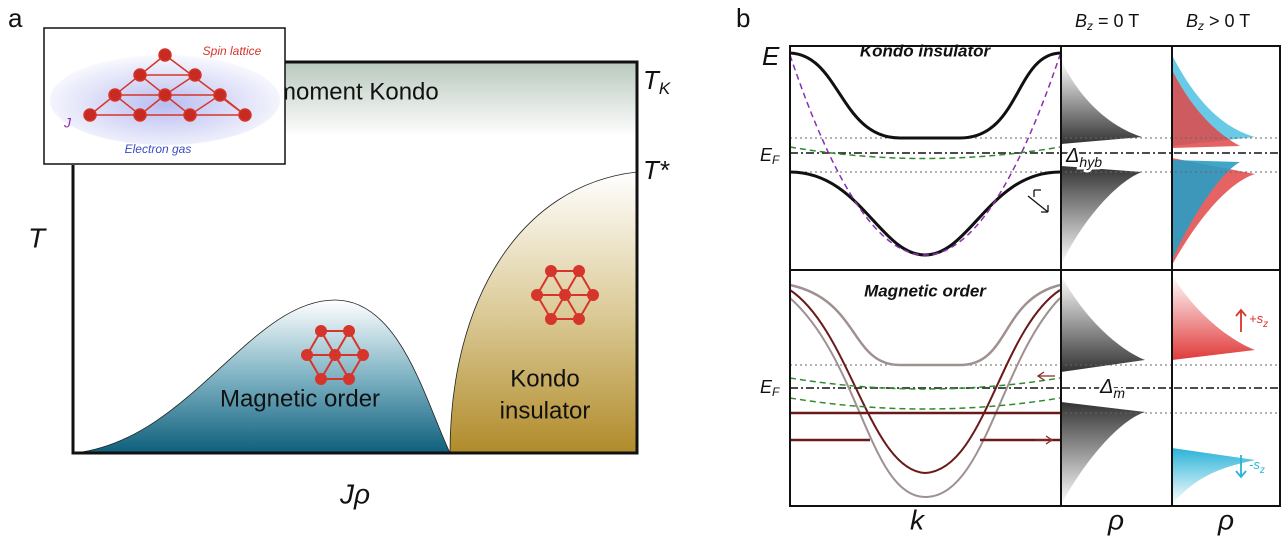 This screenshot has width=1288, height=538. I want to click on spin-lattice, so click(167, 85).